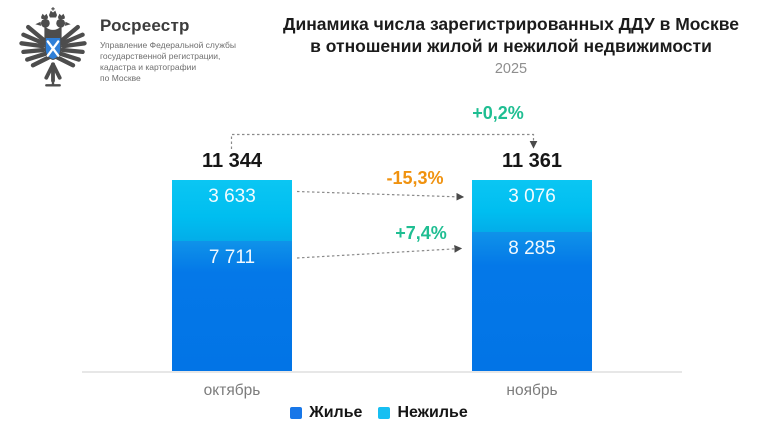 This screenshot has width=758, height=447. What do you see at coordinates (380, 195) in the screenshot?
I see `nonresidential-change-arrow` at bounding box center [380, 195].